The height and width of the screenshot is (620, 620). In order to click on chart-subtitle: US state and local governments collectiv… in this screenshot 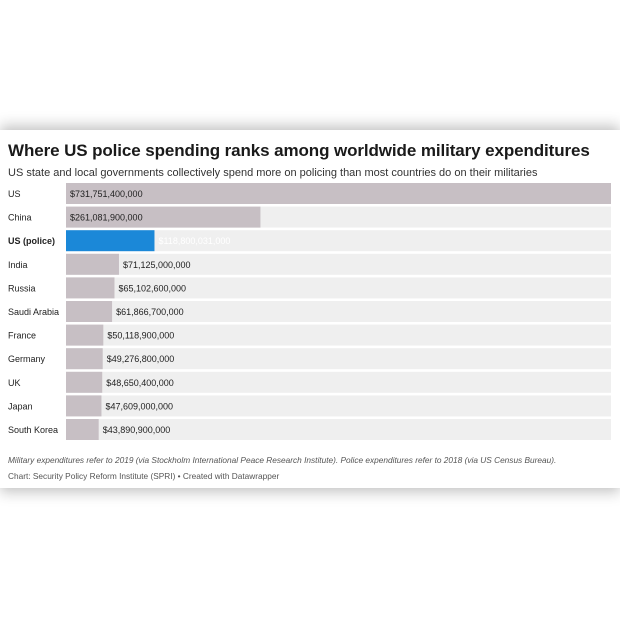, I will do `click(273, 173)`.